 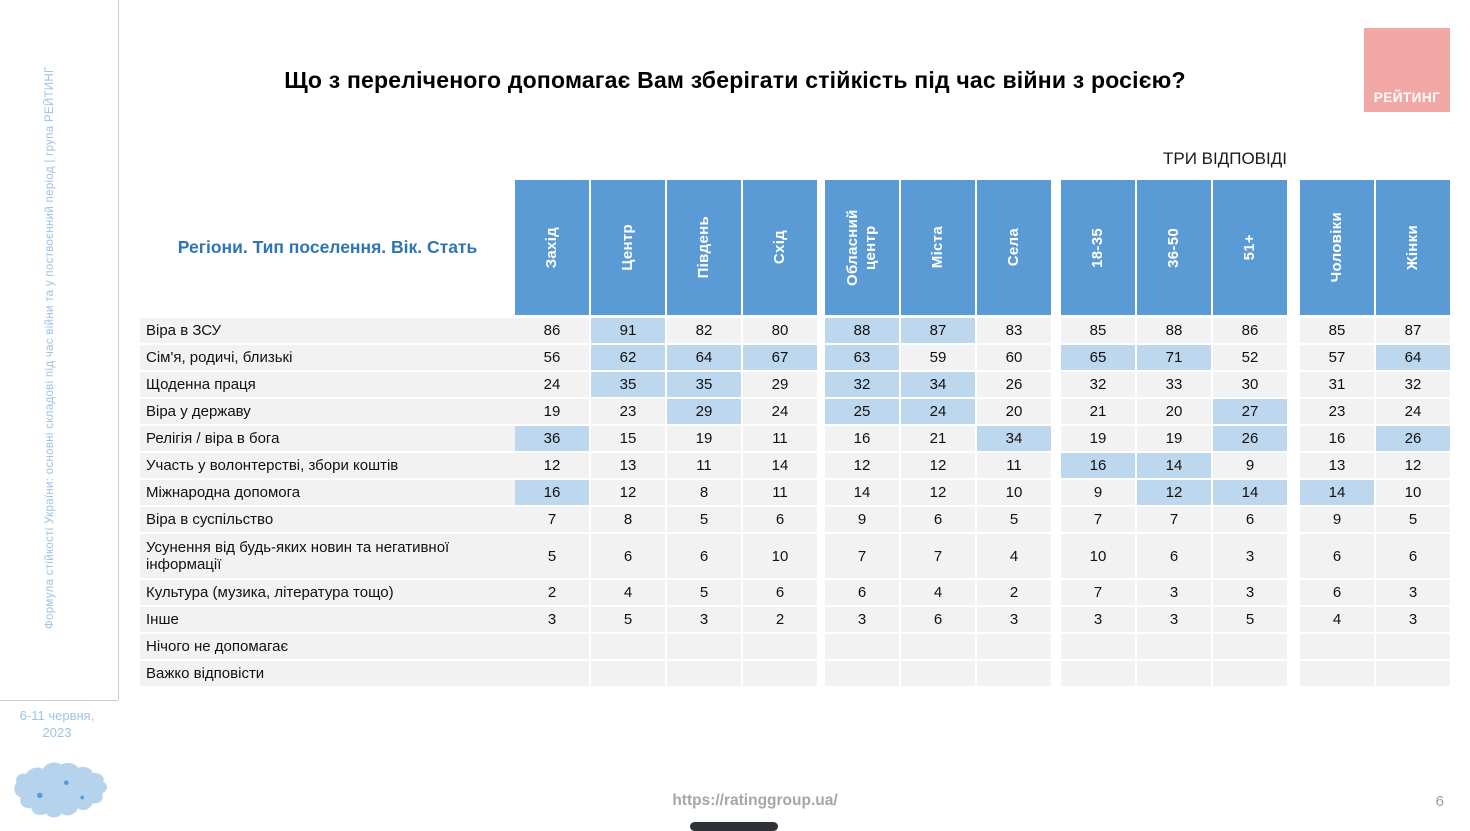 I want to click on footer-url-link: https://ratinggroup.ua/, so click(x=755, y=800).